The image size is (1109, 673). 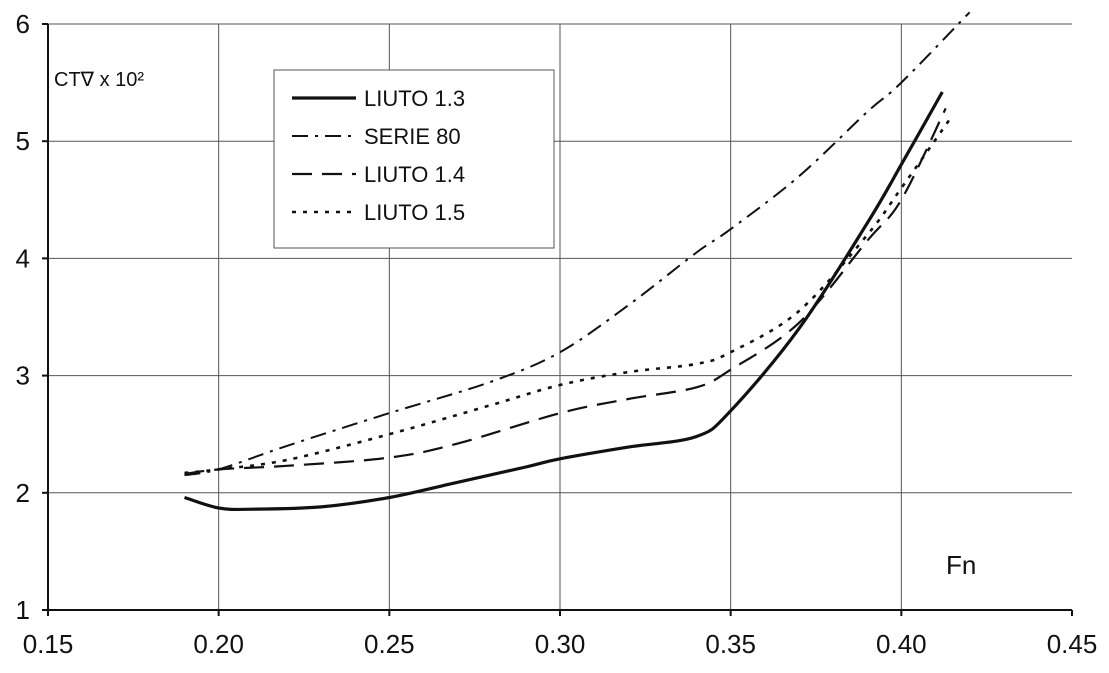 What do you see at coordinates (1072, 644) in the screenshot?
I see `x-tick-label: 0.45` at bounding box center [1072, 644].